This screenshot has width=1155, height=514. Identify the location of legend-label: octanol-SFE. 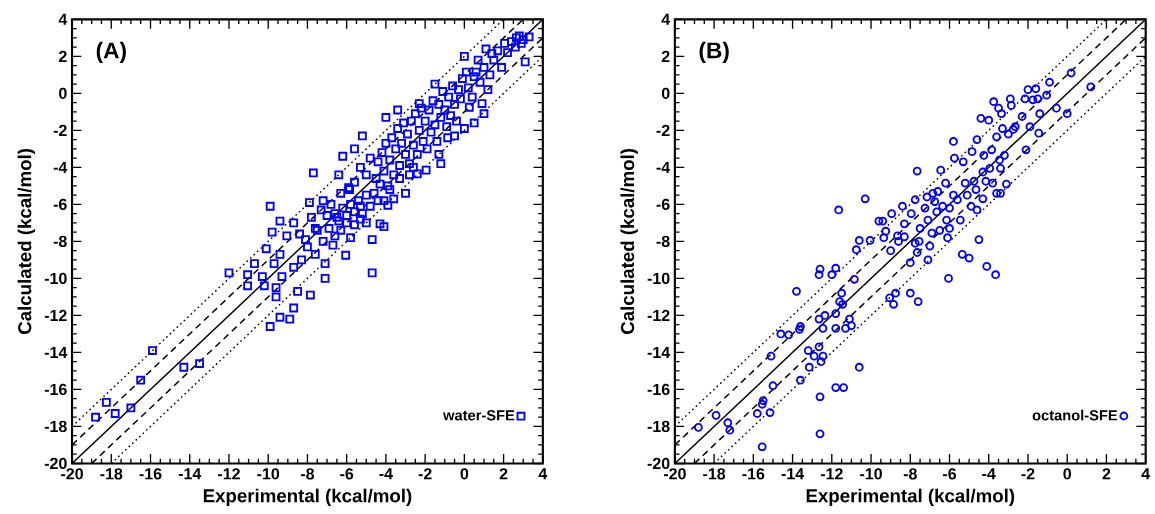
(1075, 415).